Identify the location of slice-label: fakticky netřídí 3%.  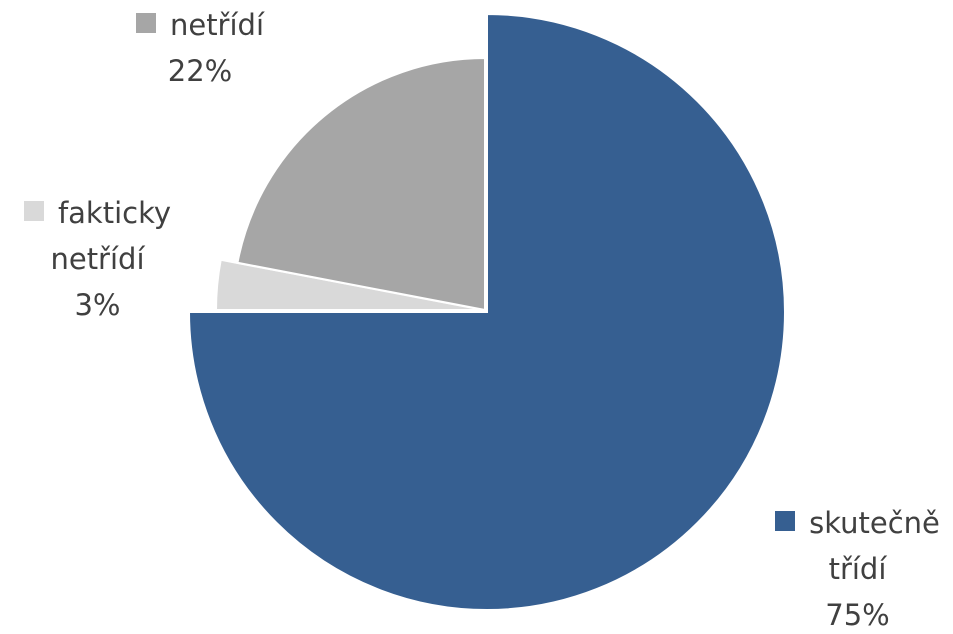
(97, 259).